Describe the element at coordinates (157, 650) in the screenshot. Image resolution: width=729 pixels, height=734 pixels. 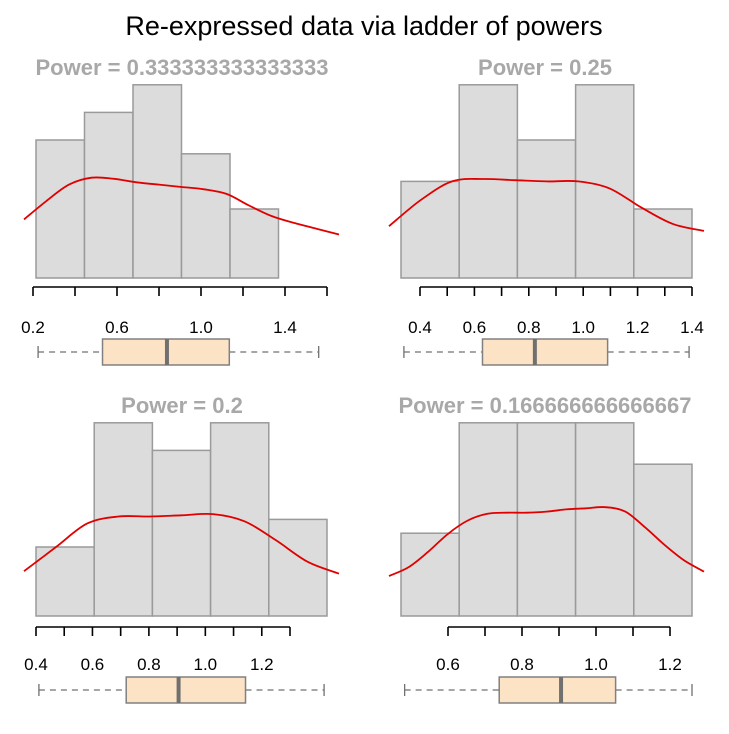
I see `x-axis: 0.4 0.6 0.8 1.0 1.2` at that location.